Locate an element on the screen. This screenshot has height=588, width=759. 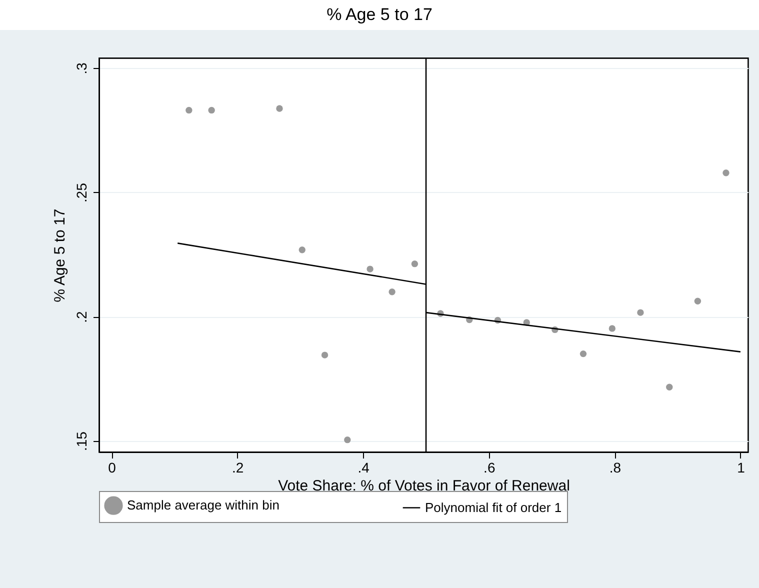
y-tick-label: .3 is located at coordinates (82, 68).